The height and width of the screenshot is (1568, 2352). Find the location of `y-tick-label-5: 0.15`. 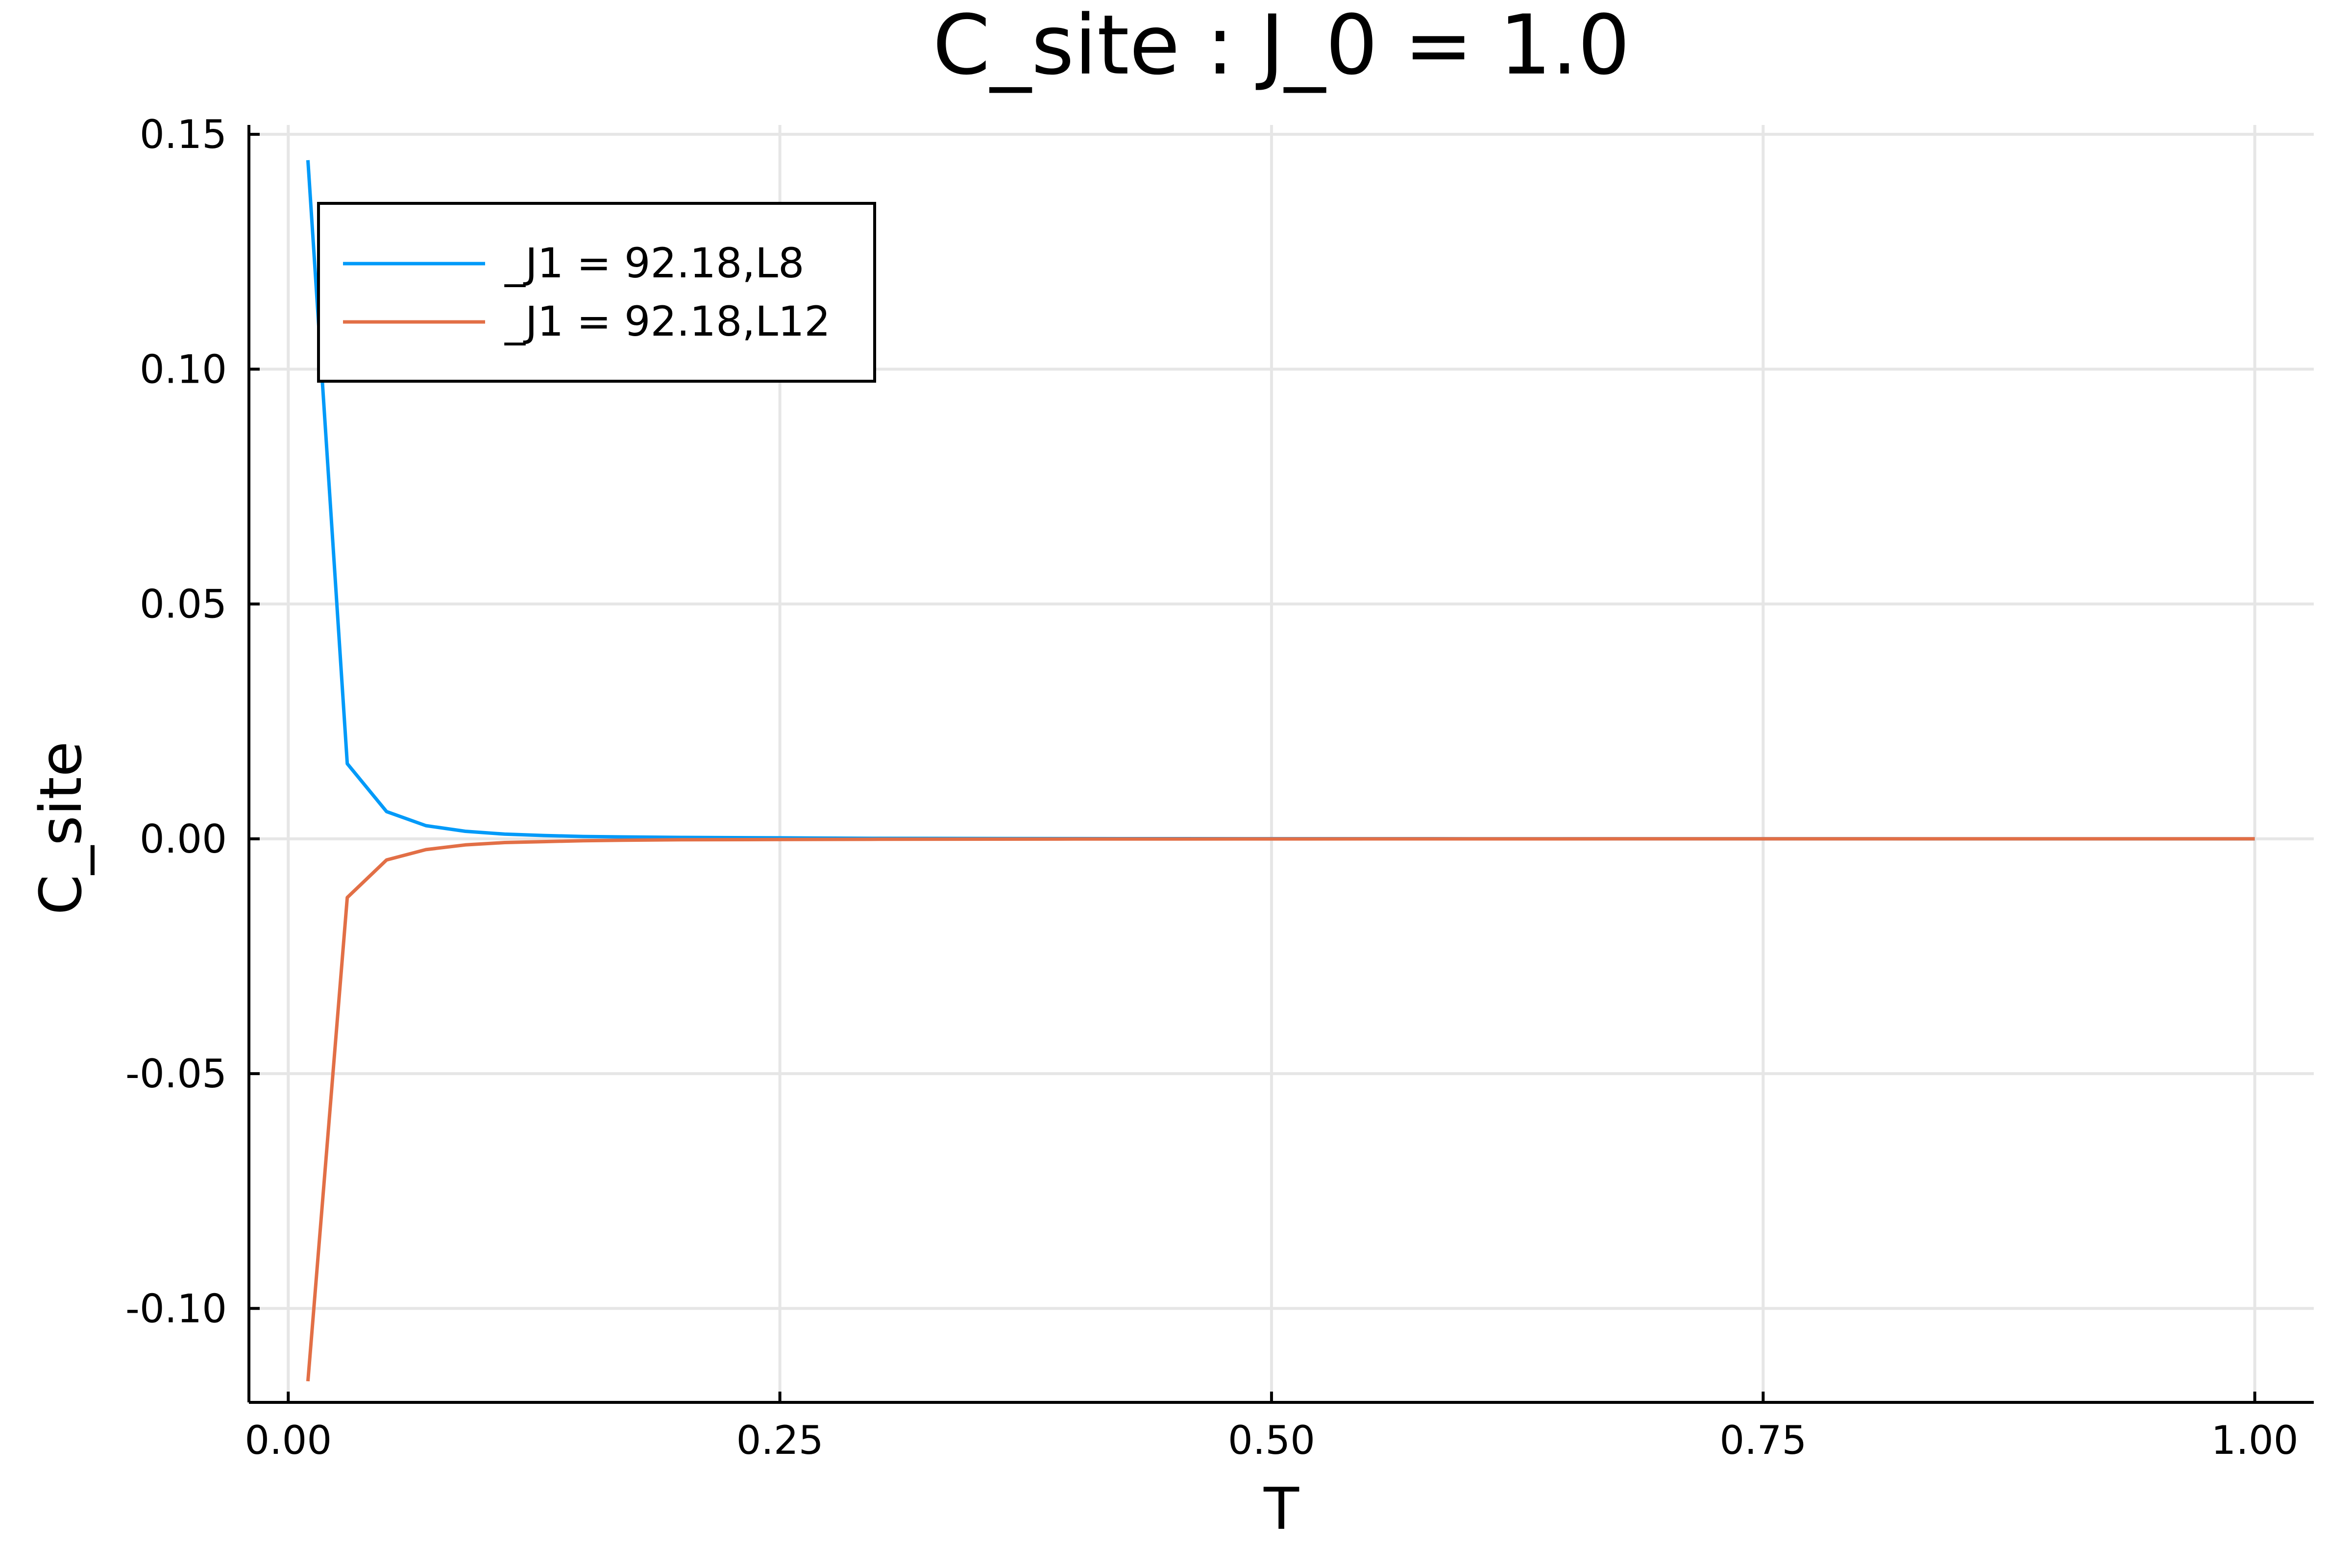

y-tick-label-5: 0.15 is located at coordinates (183, 134).